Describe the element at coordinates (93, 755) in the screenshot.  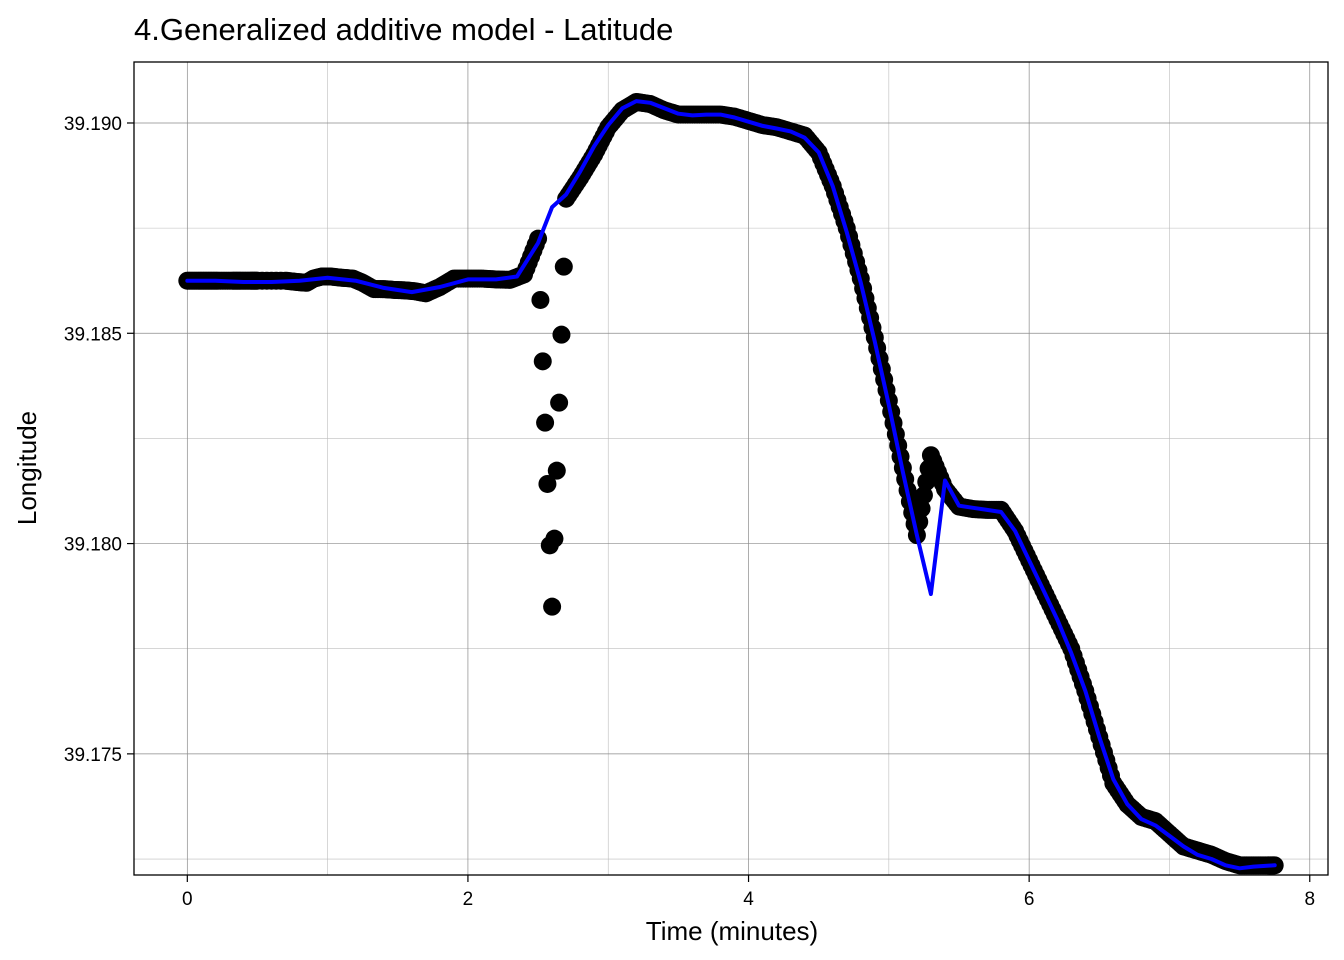
I see `y-tick-label: 39.175` at that location.